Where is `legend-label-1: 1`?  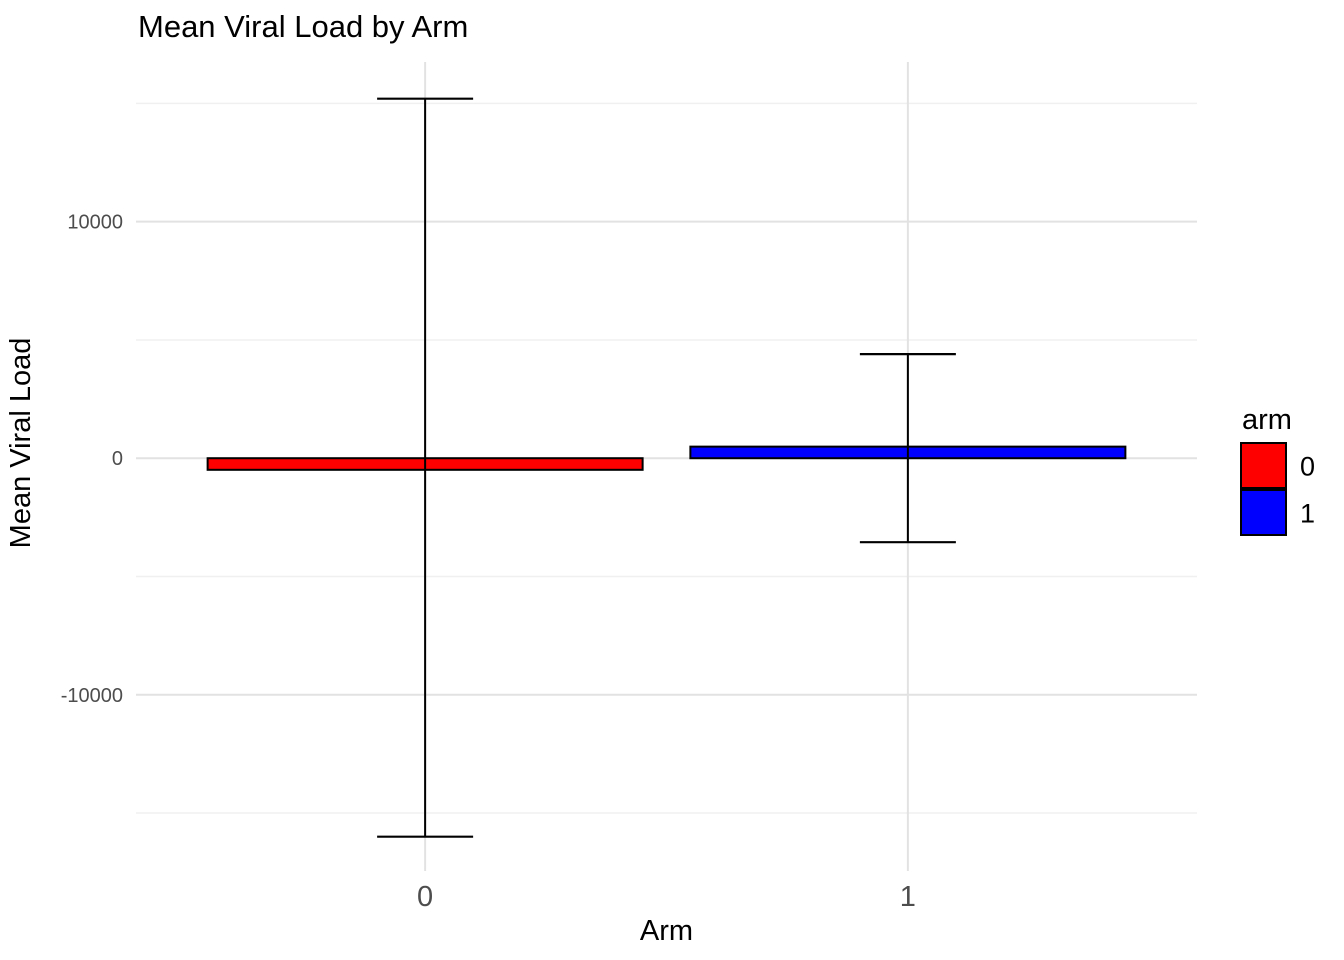
legend-label-1: 1 is located at coordinates (1307, 514).